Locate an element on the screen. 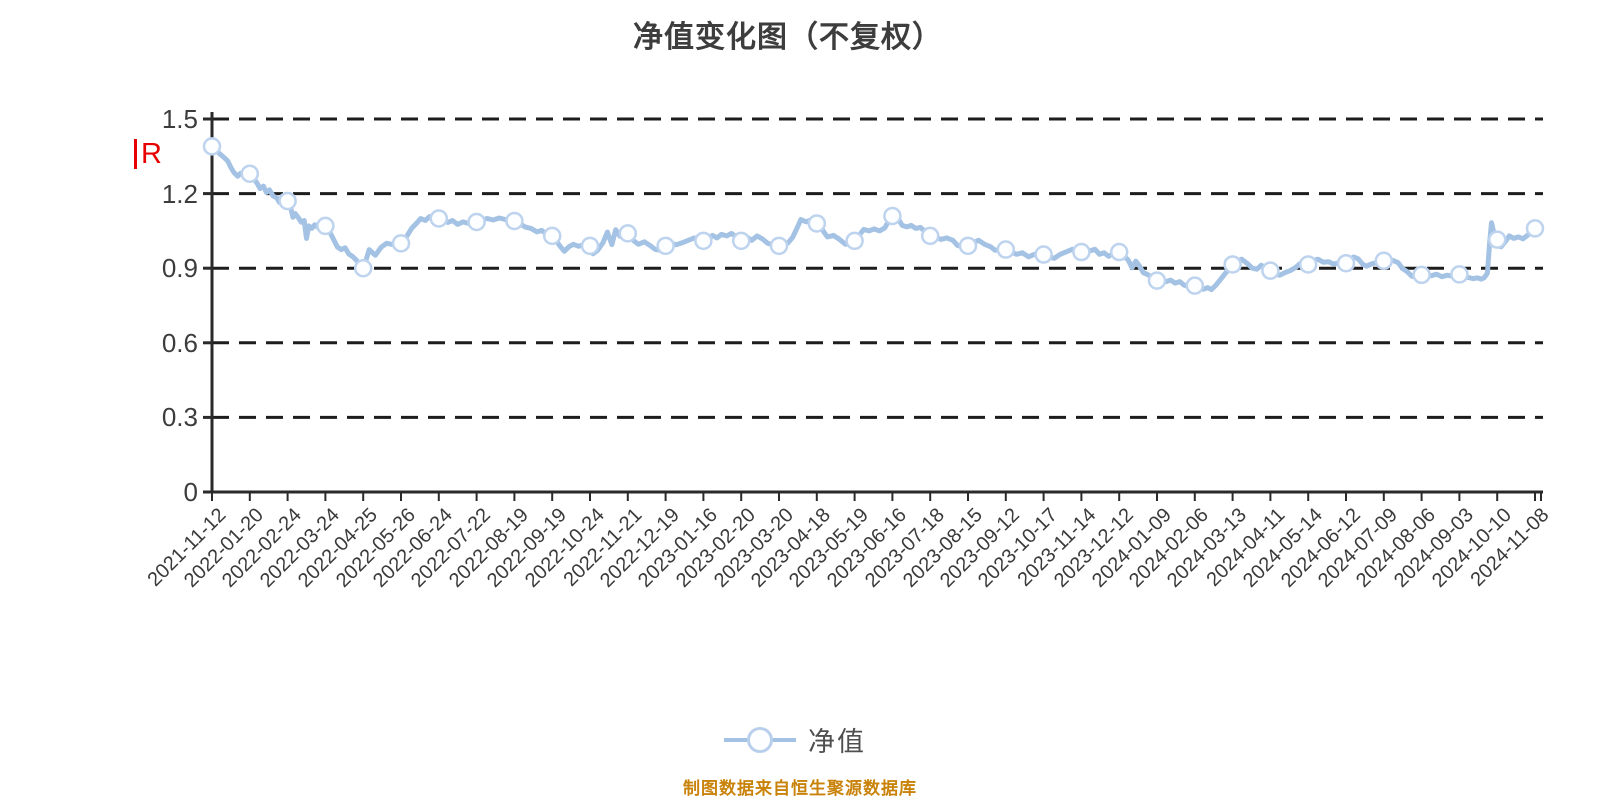  y-axis-label-1.2: 1.2 is located at coordinates (179, 193).